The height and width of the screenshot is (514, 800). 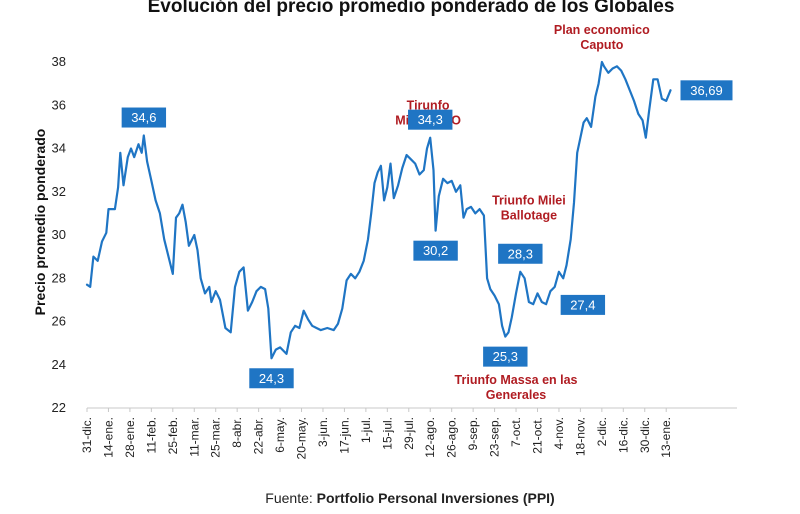 I want to click on event-annotation: Plan economico Caputo, so click(x=602, y=37).